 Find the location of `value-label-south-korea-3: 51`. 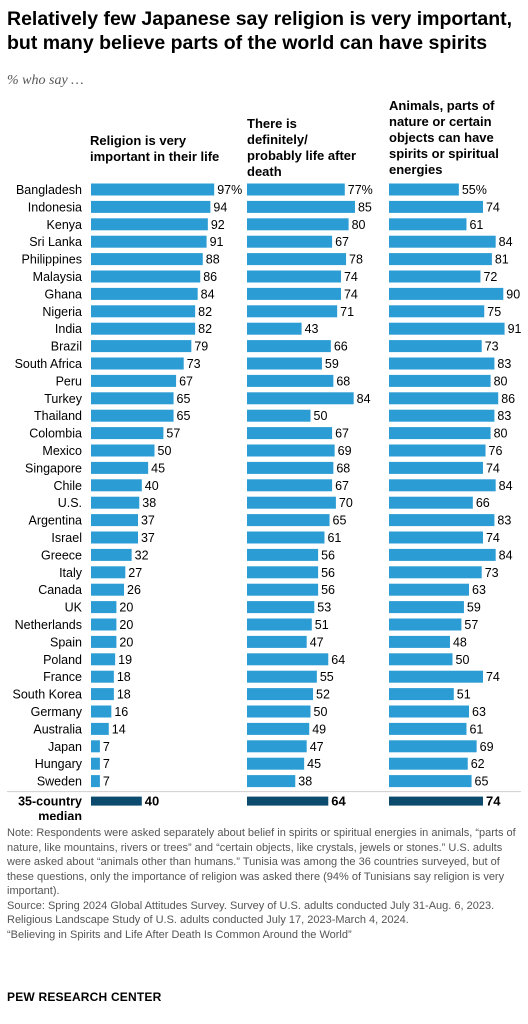

value-label-south-korea-3: 51 is located at coordinates (464, 695).